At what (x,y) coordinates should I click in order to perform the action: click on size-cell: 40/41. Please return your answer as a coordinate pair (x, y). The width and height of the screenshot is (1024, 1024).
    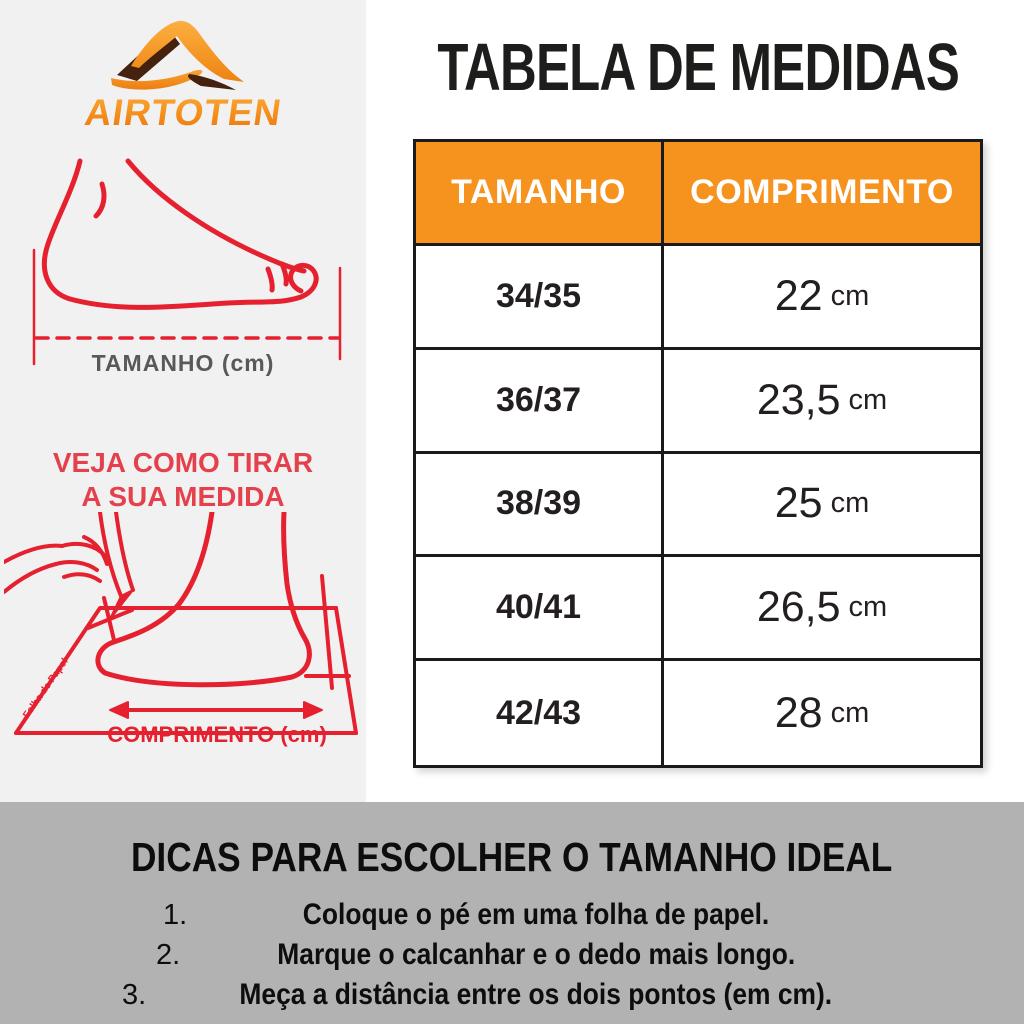
    Looking at the image, I should click on (540, 609).